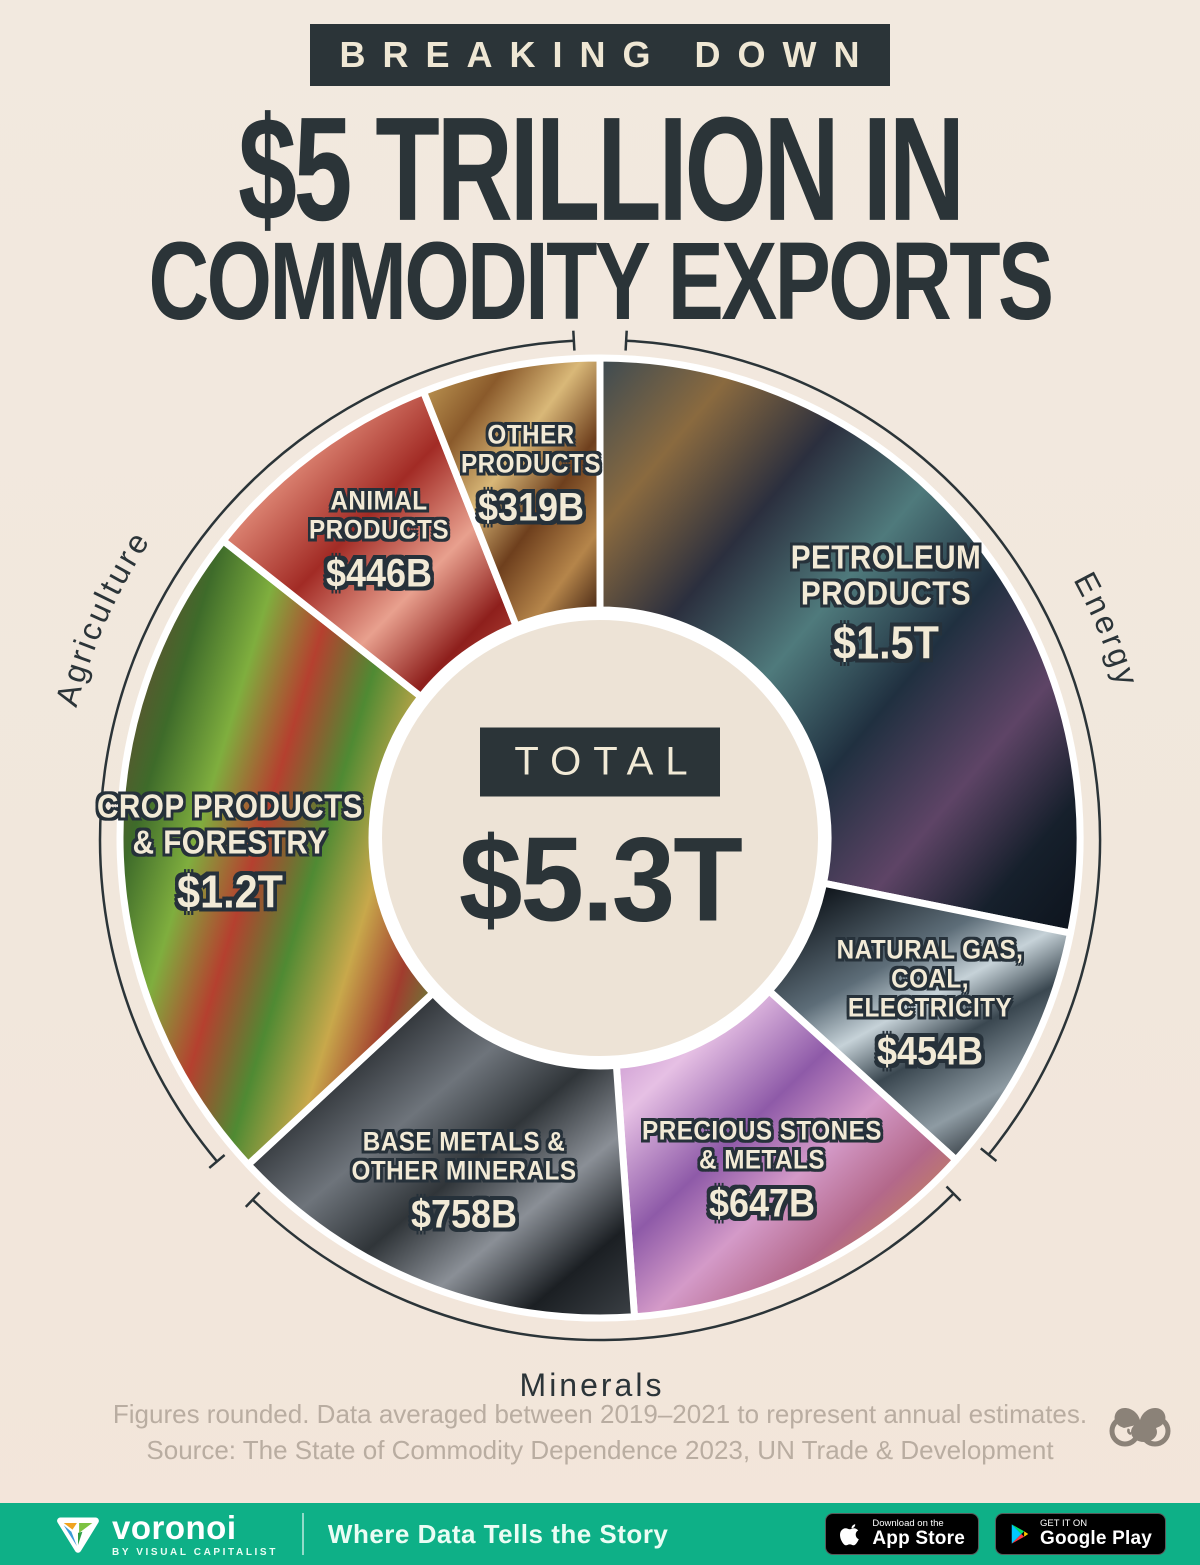 Image resolution: width=1200 pixels, height=1565 pixels. Describe the element at coordinates (989, 1154) in the screenshot. I see `tick-energy-end` at that location.